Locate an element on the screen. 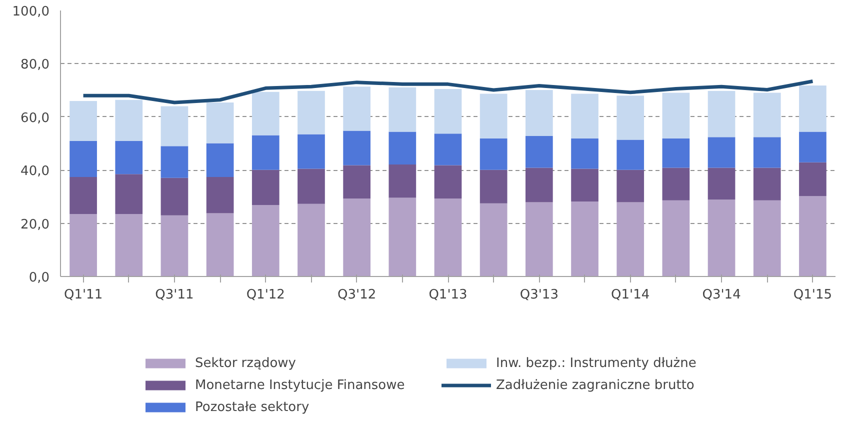 The image size is (855, 430). legend-label: Monetarne Instytucje Finansowe is located at coordinates (300, 385).